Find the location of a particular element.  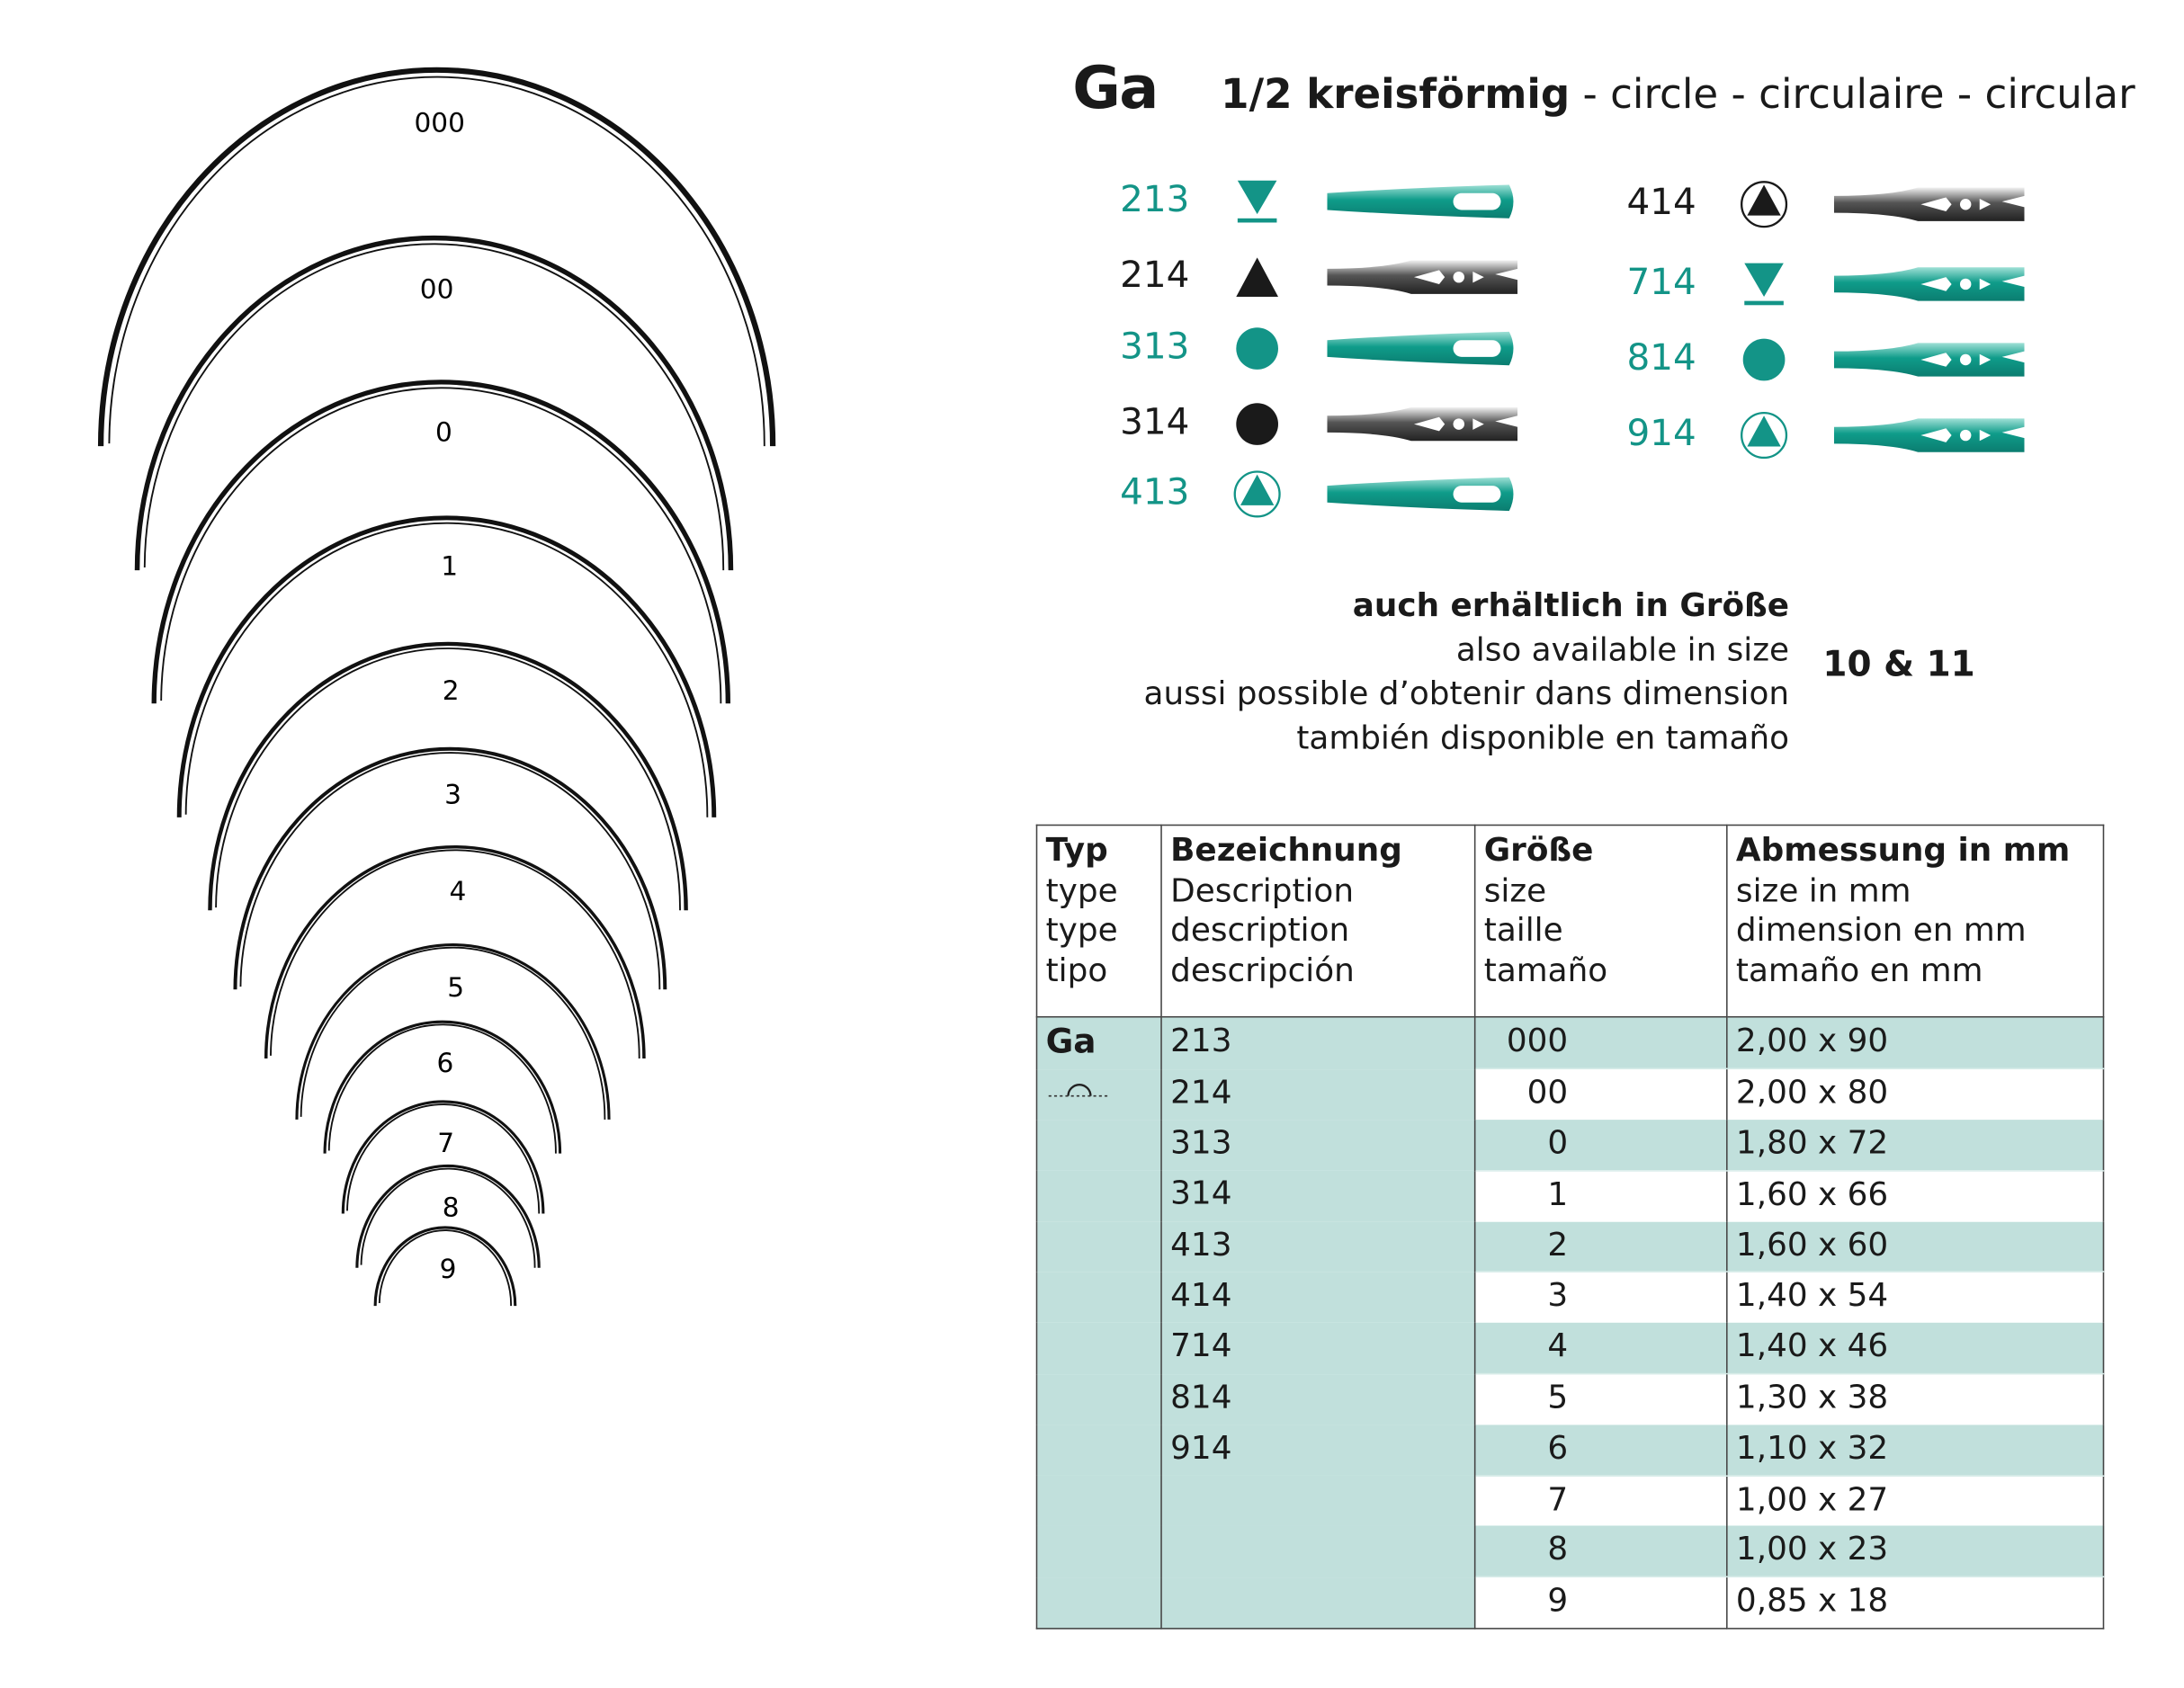

designation: 413 is located at coordinates (1201, 1245).